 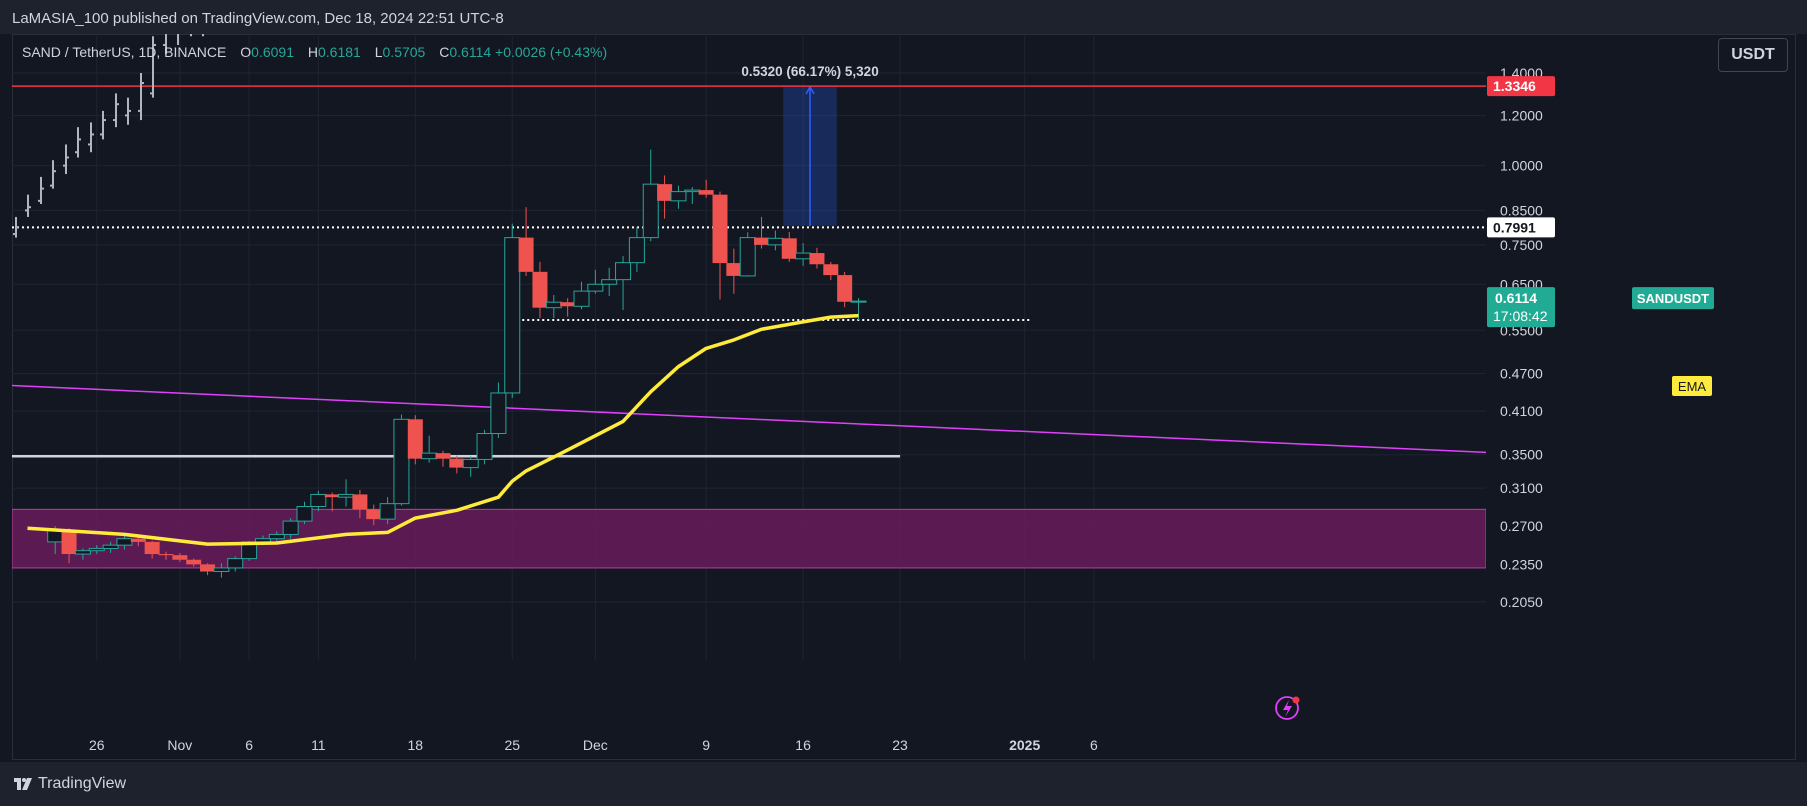 I want to click on resistance-price-tag-bg, so click(x=1521, y=86).